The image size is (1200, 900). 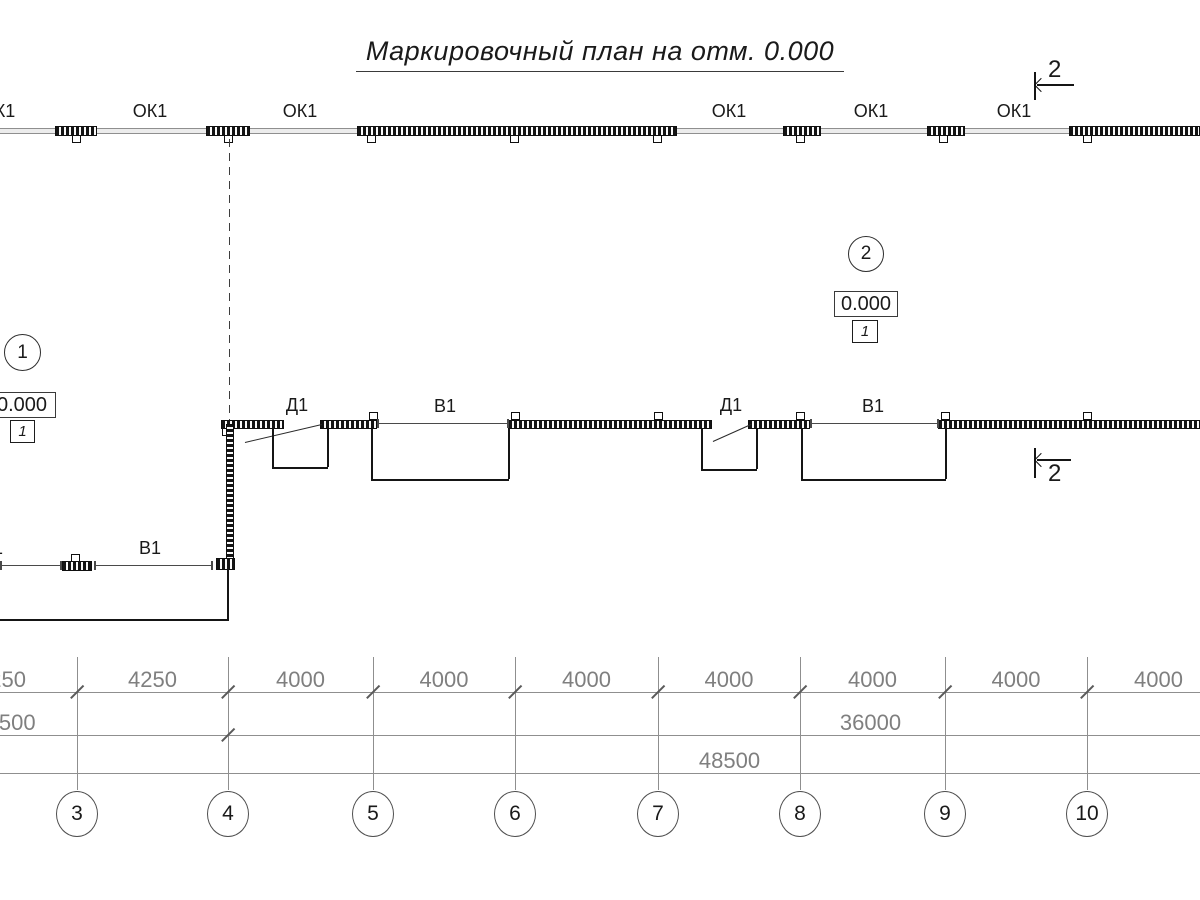 I want to click on wall-pier, so click(x=77, y=566).